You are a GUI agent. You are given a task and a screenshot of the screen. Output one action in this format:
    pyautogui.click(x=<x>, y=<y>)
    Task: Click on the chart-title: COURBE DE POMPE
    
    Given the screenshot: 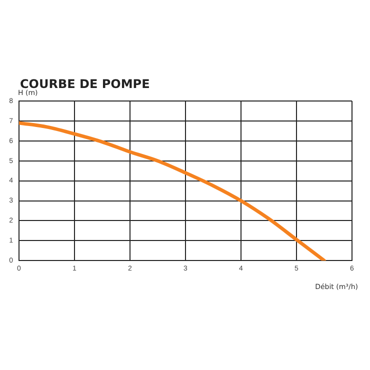 What is the action you would take?
    pyautogui.click(x=85, y=84)
    